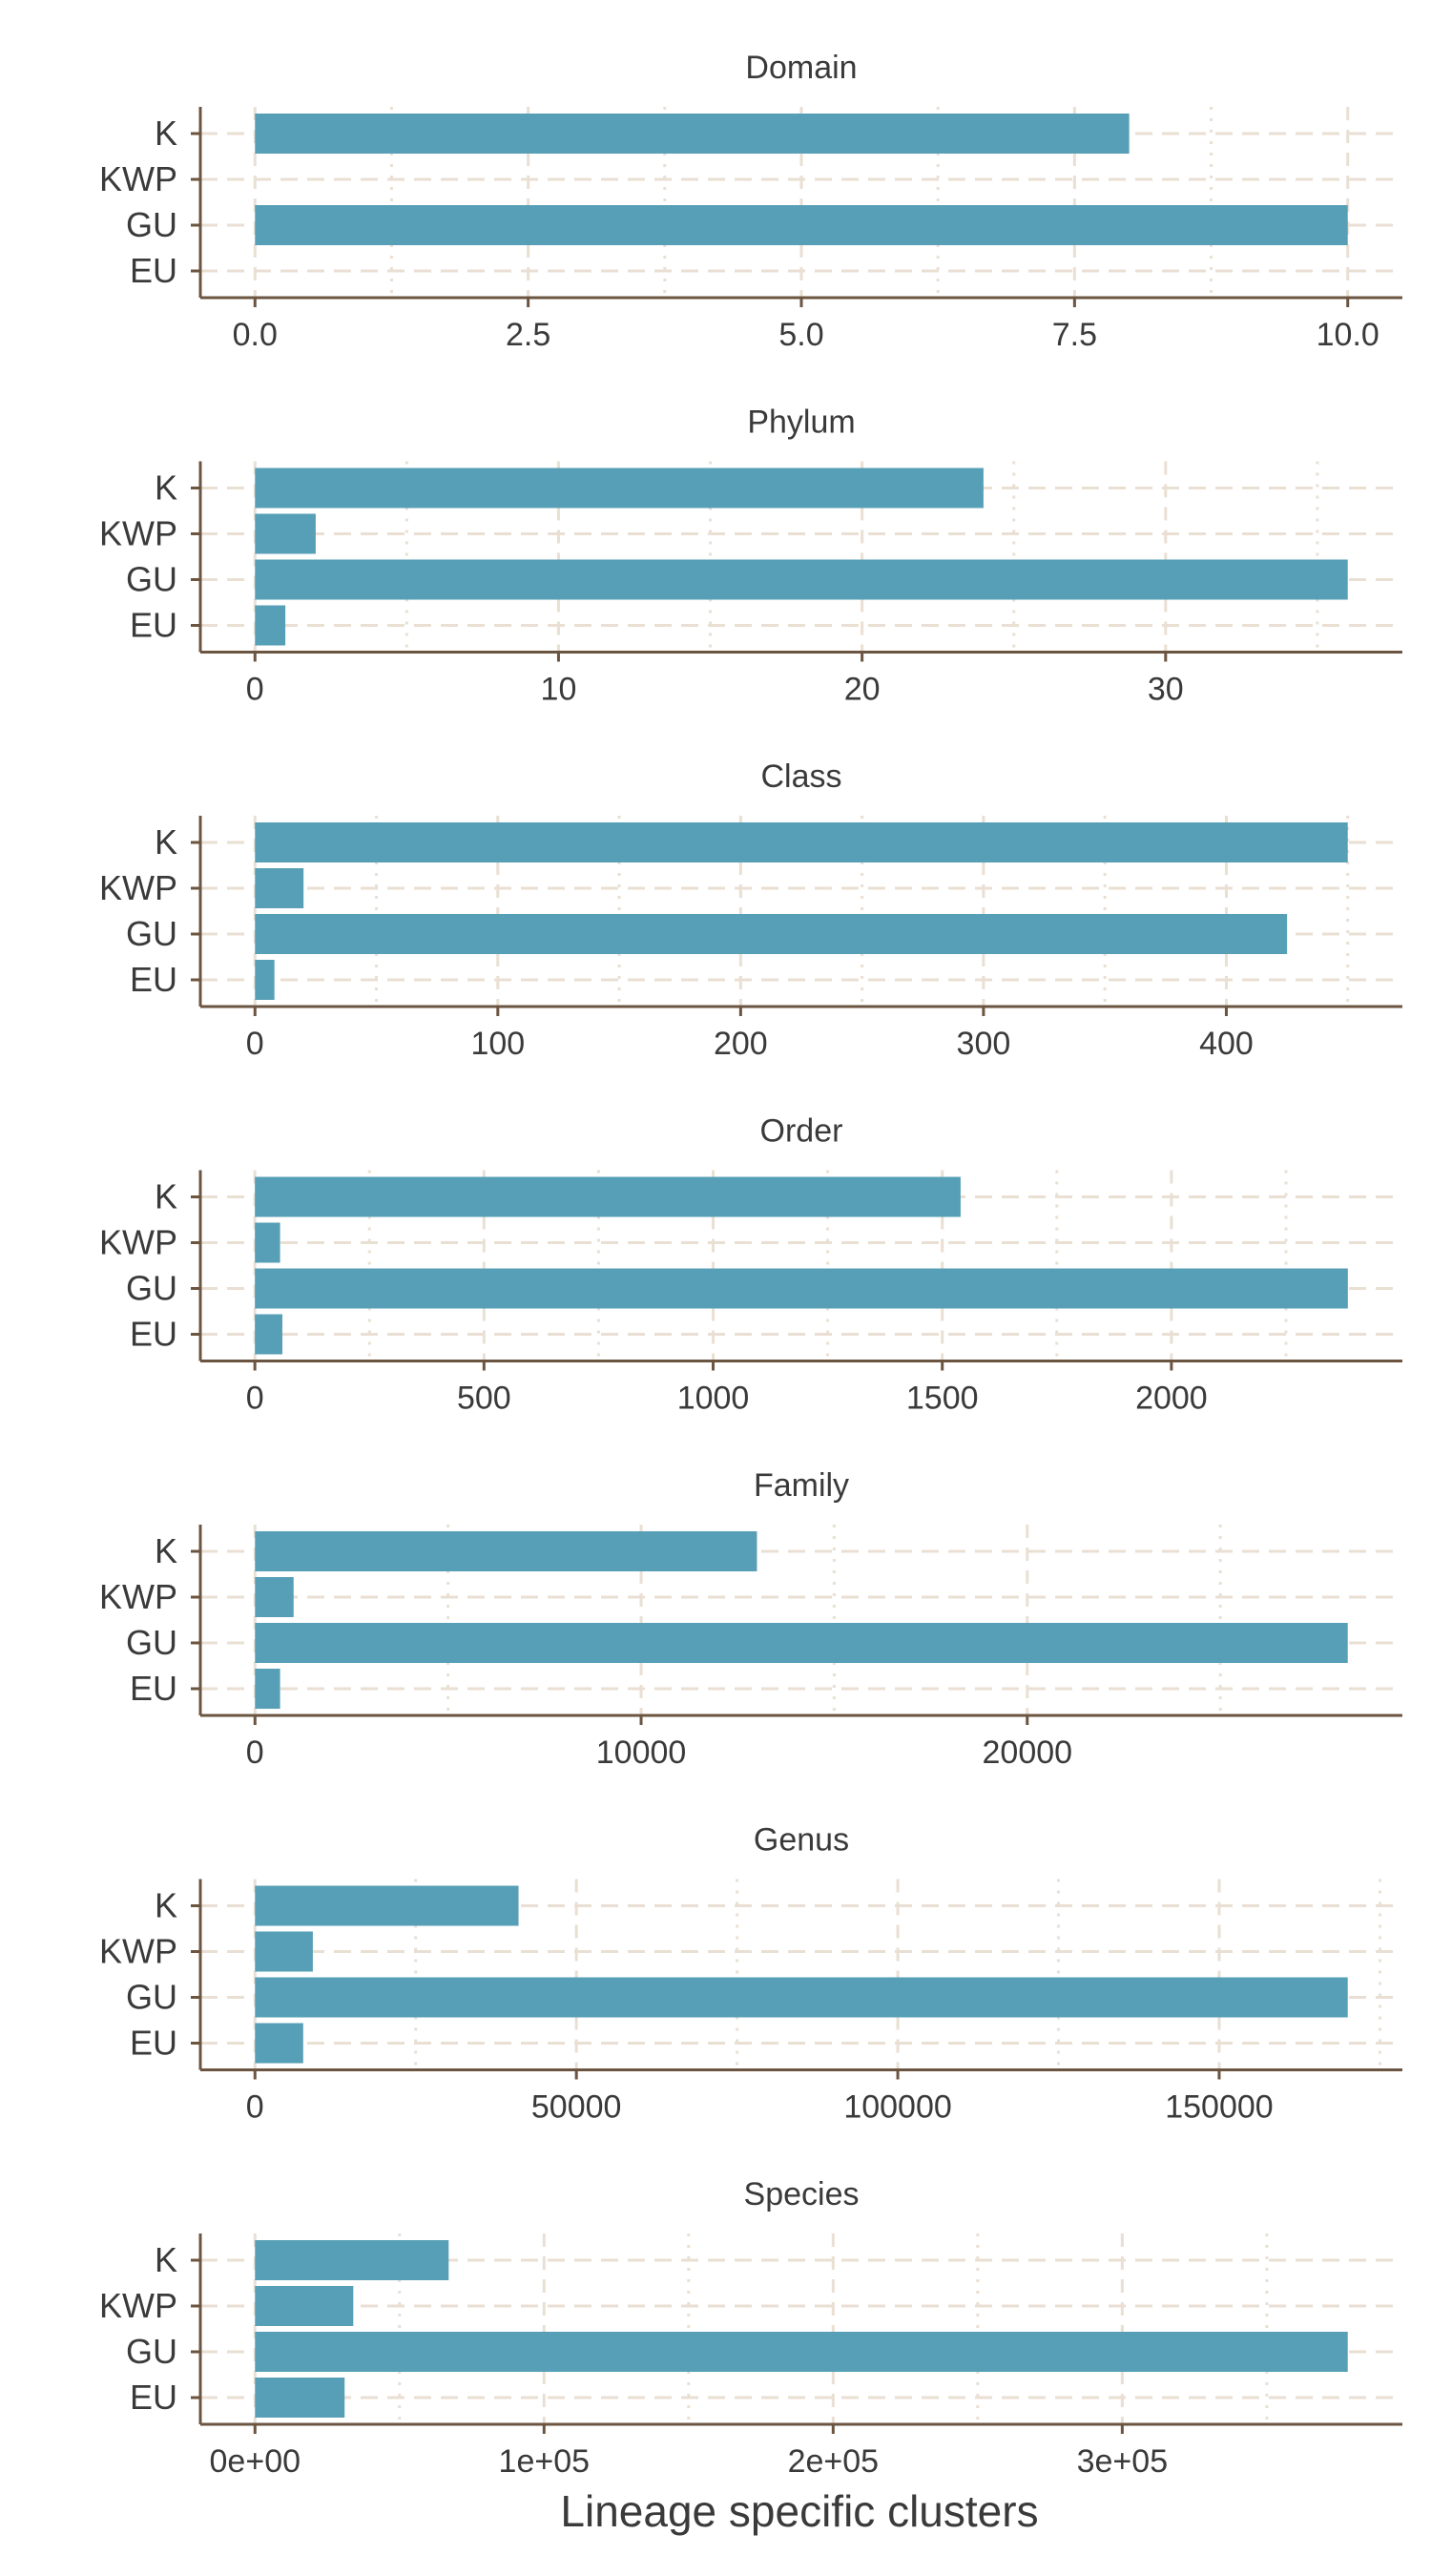 The height and width of the screenshot is (2576, 1431). Describe the element at coordinates (641, 1753) in the screenshot. I see `x-tick-label: 10000` at that location.